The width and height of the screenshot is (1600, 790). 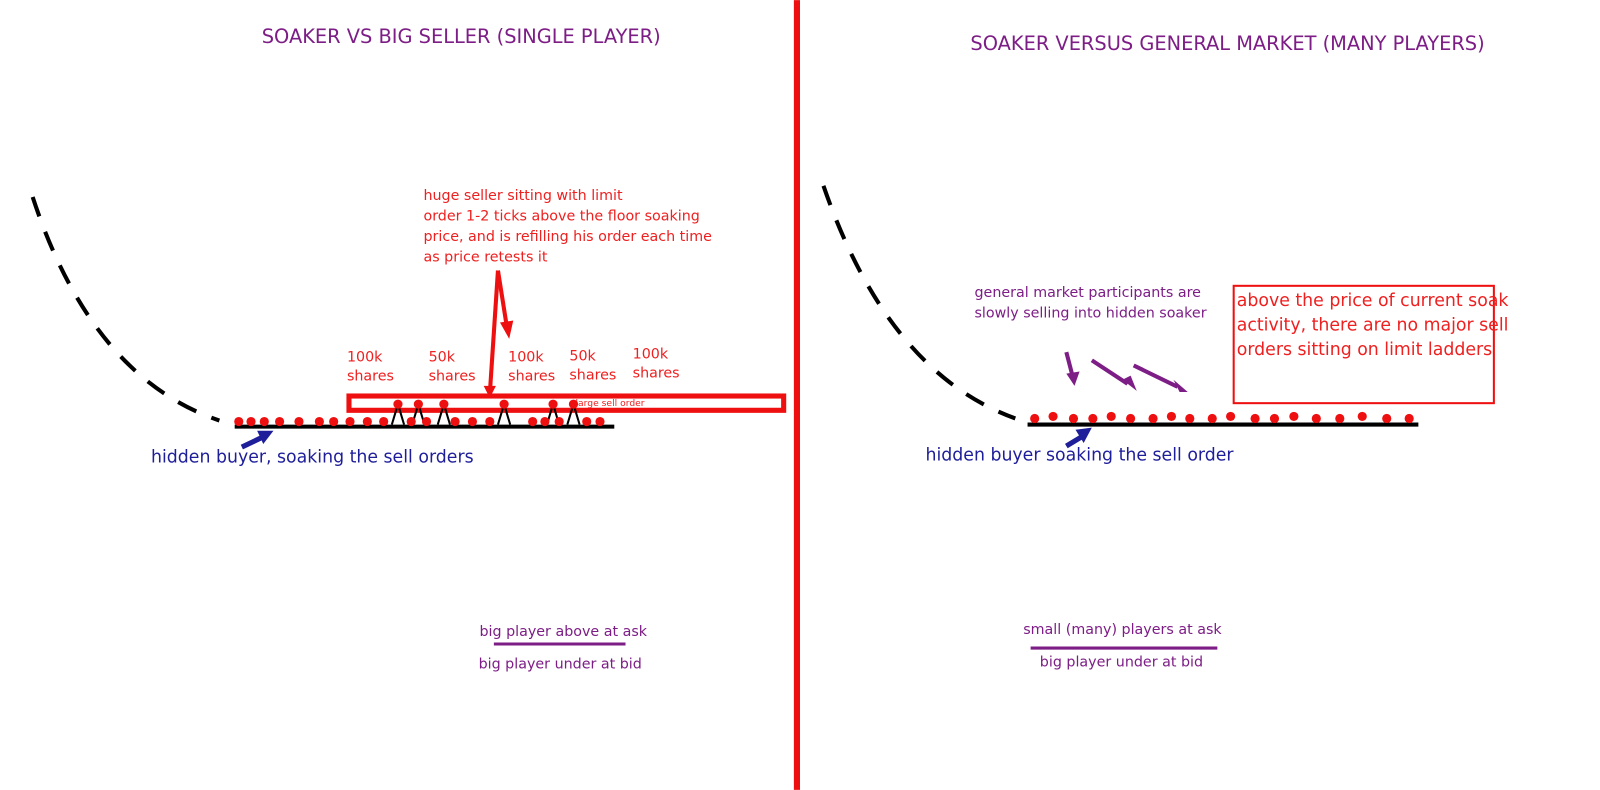 I want to click on ask-label: big player above at ask, so click(x=563, y=632).